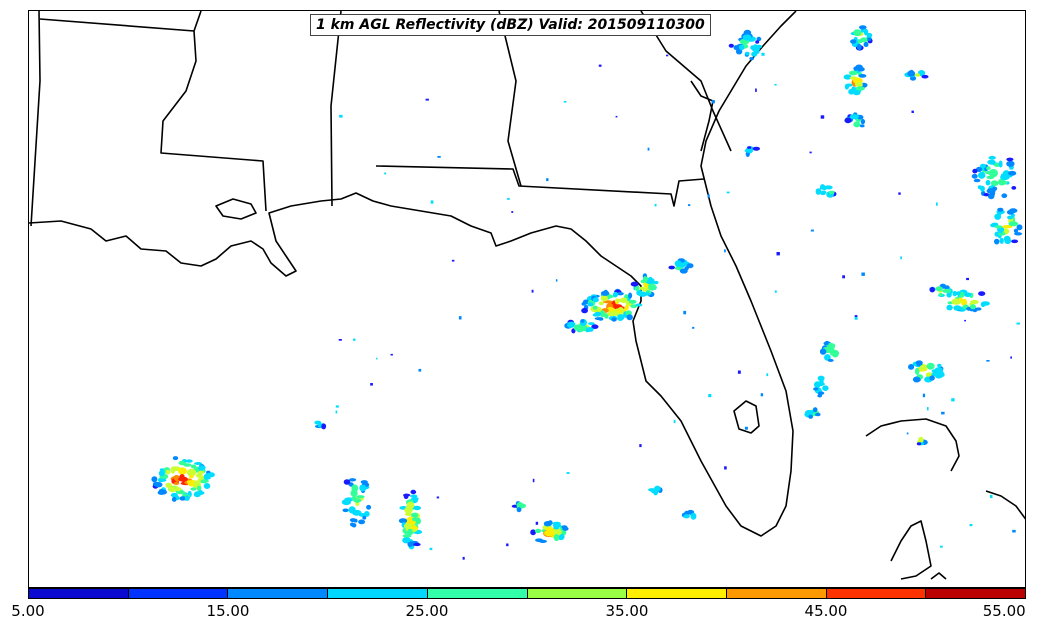 The image size is (1060, 633). Describe the element at coordinates (336, 109) in the screenshot. I see `state-border-ms-al` at that location.